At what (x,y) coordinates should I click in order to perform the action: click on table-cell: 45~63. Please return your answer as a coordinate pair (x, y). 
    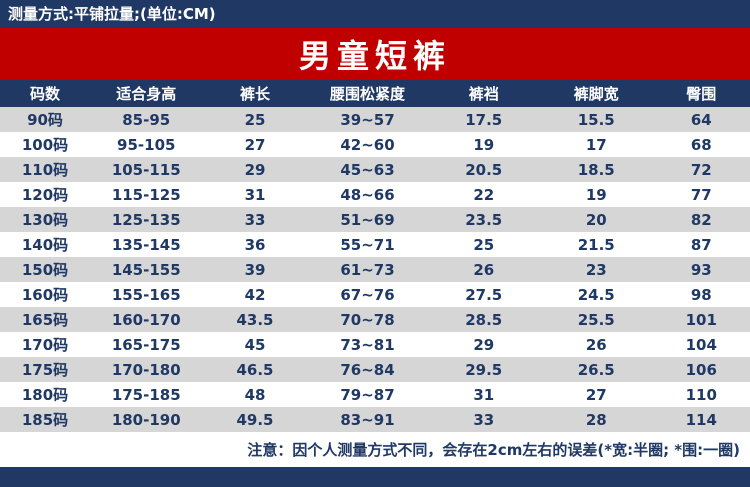
    Looking at the image, I should click on (367, 169).